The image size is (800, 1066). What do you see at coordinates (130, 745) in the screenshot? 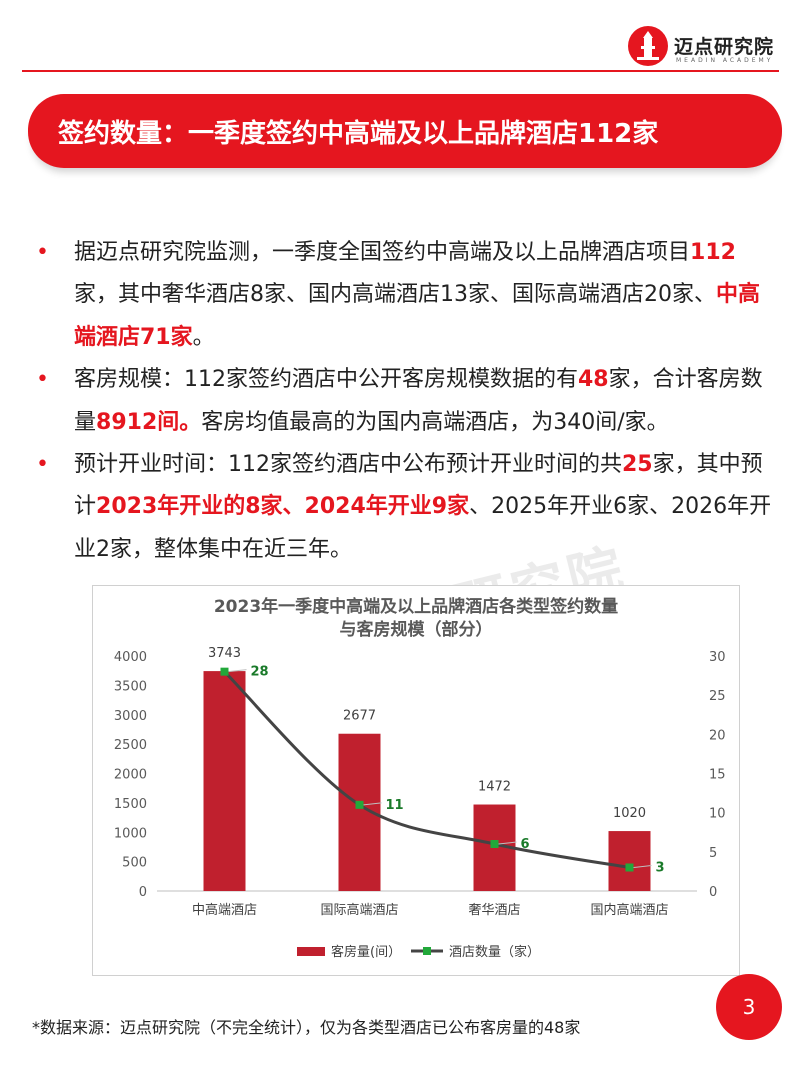
I see `left-axis-tick: 2500` at bounding box center [130, 745].